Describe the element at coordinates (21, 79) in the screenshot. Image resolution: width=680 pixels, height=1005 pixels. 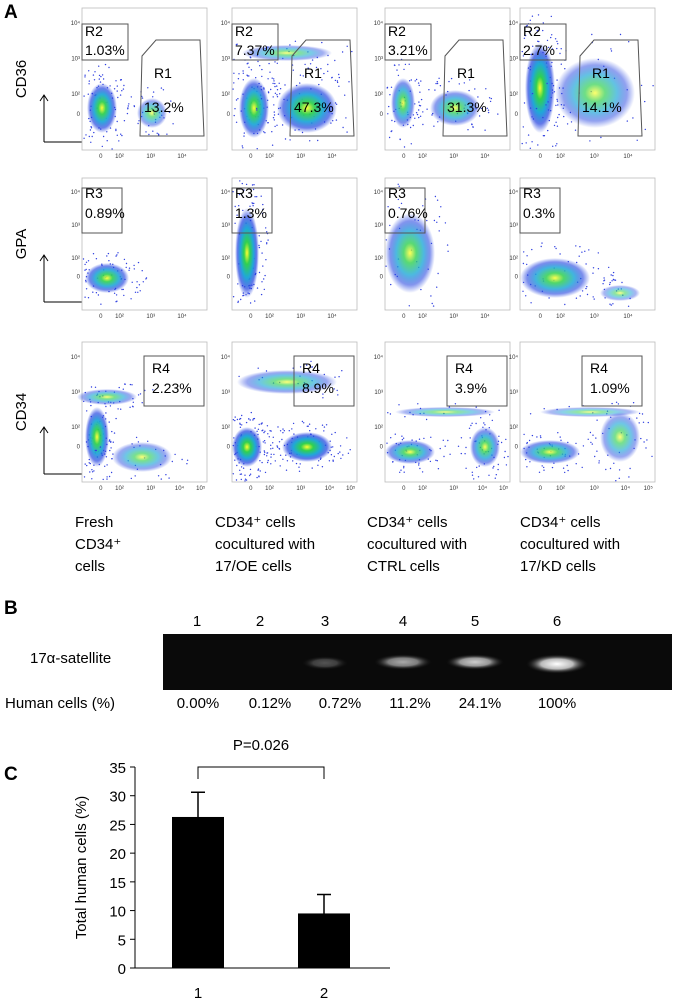
I see `y-axis-label: CD36` at that location.